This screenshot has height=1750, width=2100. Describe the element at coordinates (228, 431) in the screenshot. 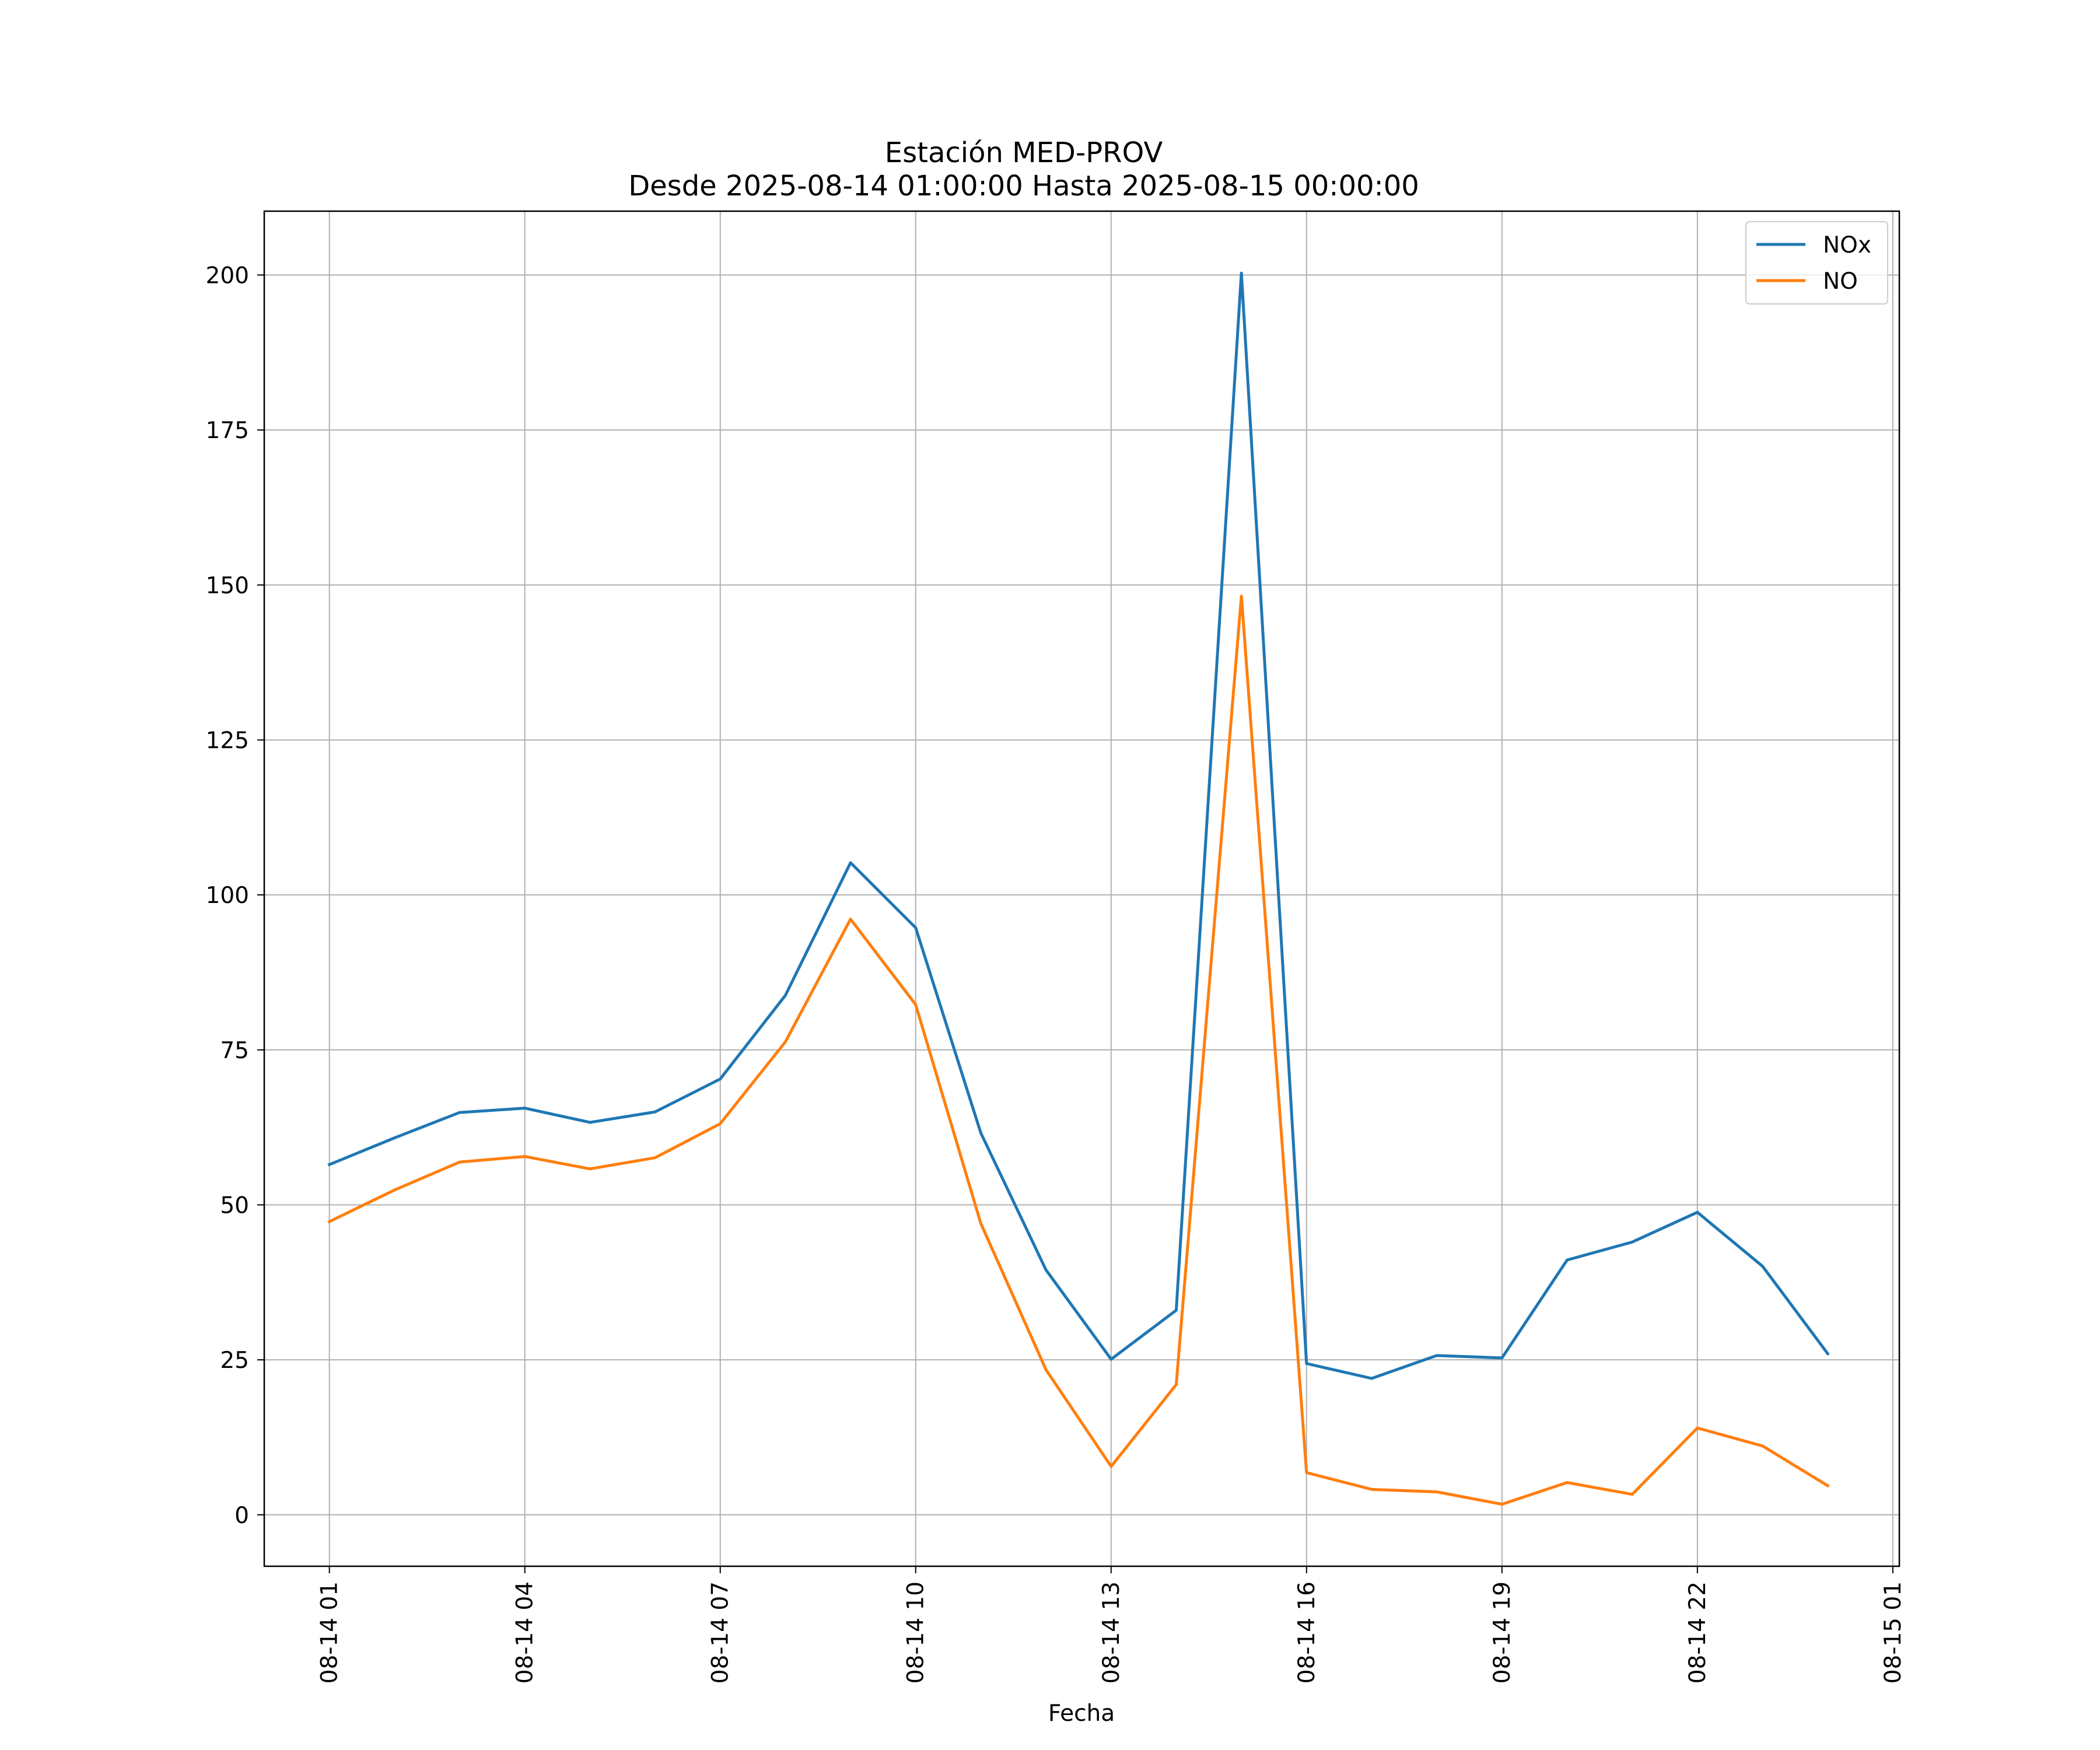

I see `y-tick-label: 175` at that location.